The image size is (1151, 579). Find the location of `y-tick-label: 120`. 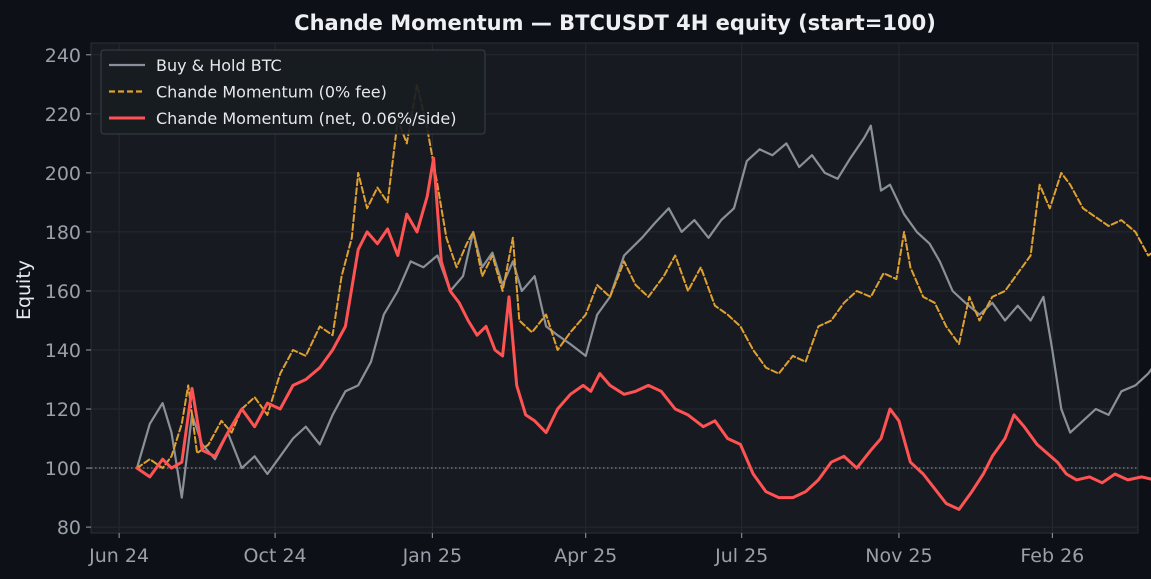

y-tick-label: 120 is located at coordinates (63, 410).